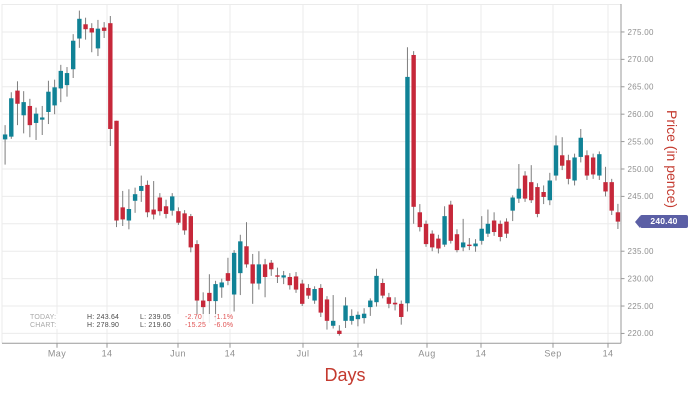  Describe the element at coordinates (131, 326) in the screenshot. I see `stats-row-chart: CHART: H: 278.90 L: 219.60 -15.25 -6.0%` at that location.